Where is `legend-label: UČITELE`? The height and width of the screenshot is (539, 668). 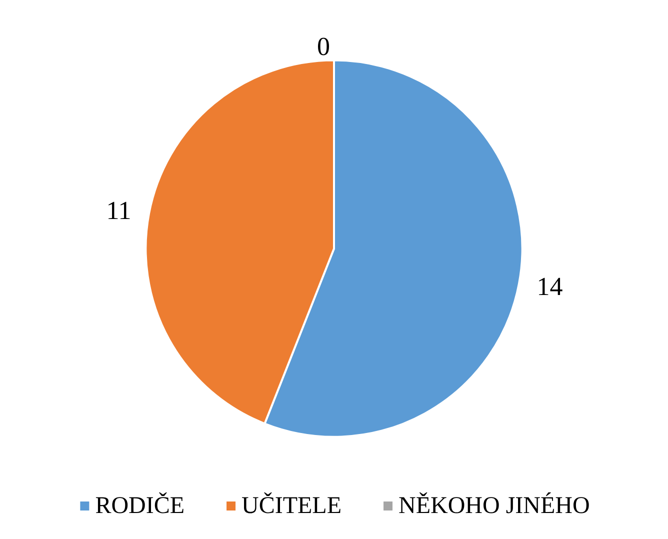
legend-label: UČITELE is located at coordinates (292, 505).